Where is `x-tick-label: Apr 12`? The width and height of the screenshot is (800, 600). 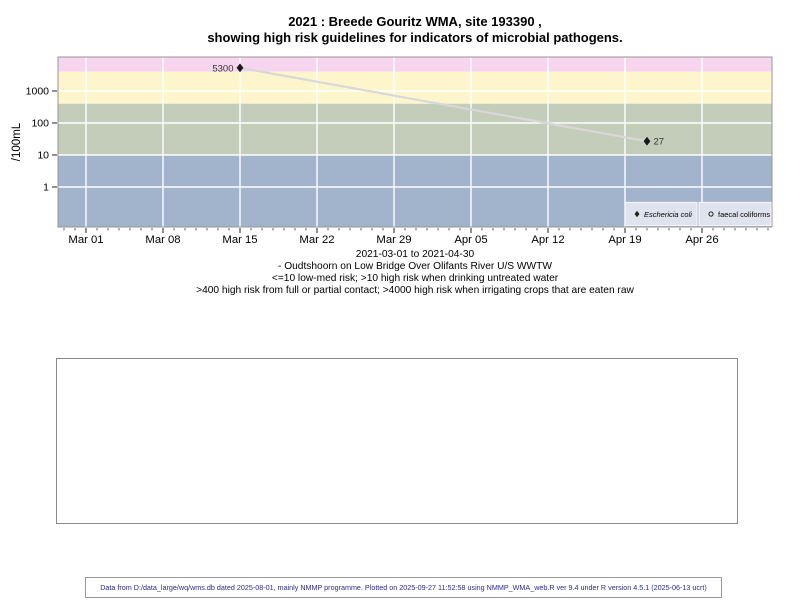
x-tick-label: Apr 12 is located at coordinates (547, 240).